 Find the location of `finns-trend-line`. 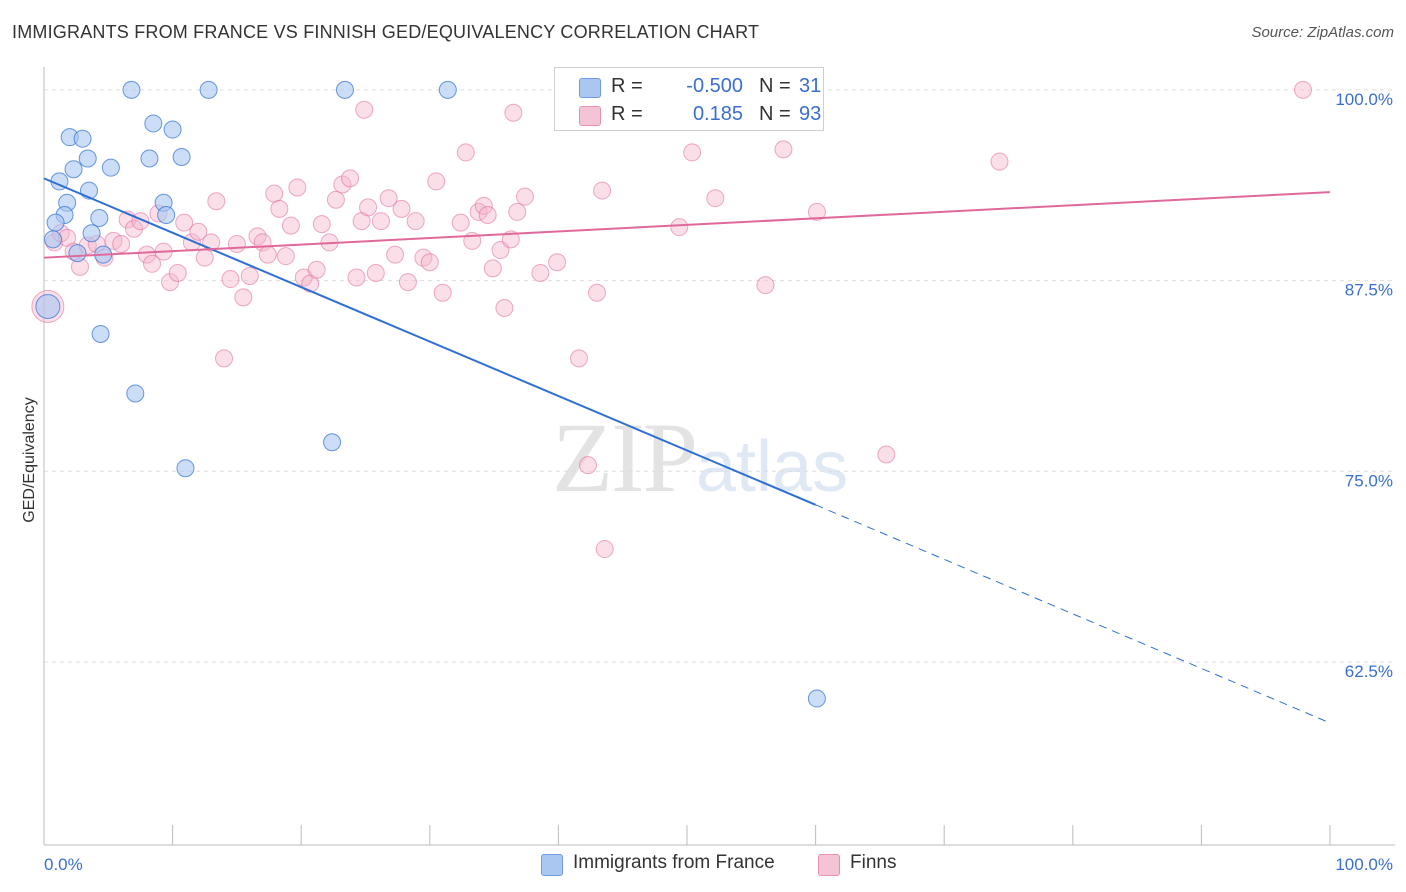

finns-trend-line is located at coordinates (687, 225).